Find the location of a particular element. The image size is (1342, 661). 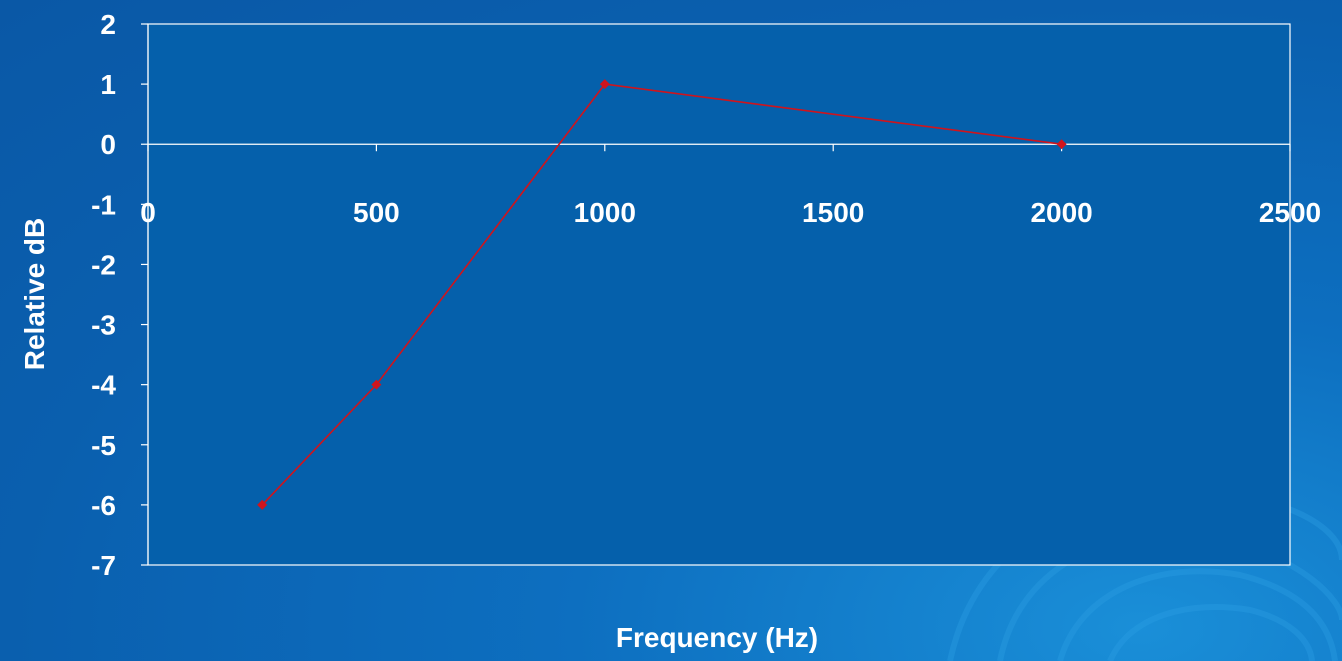

x-tick-label: 1000 is located at coordinates (605, 212).